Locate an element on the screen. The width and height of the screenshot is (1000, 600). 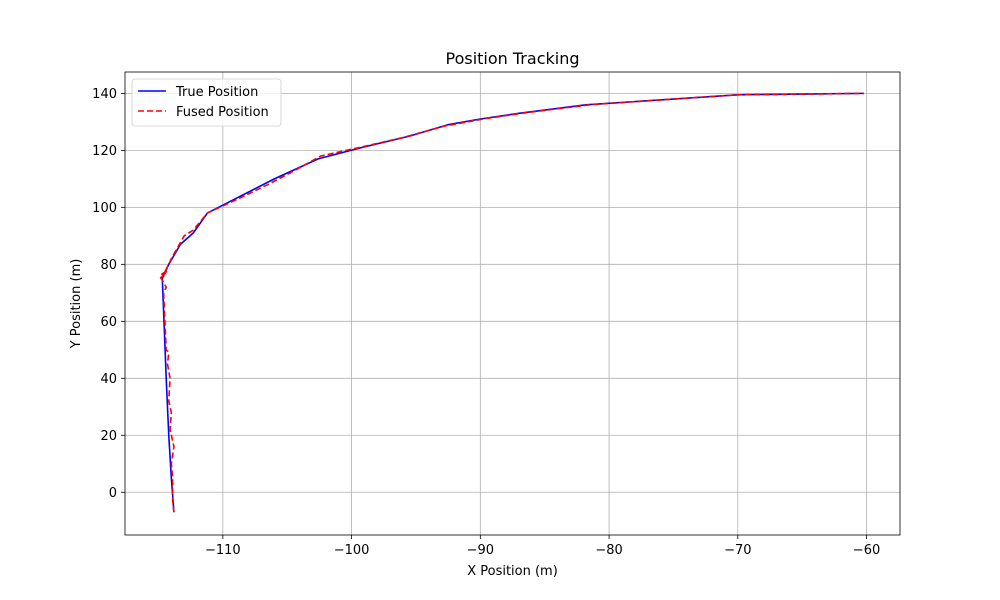
legend: True Position Fused Position is located at coordinates (206, 102).